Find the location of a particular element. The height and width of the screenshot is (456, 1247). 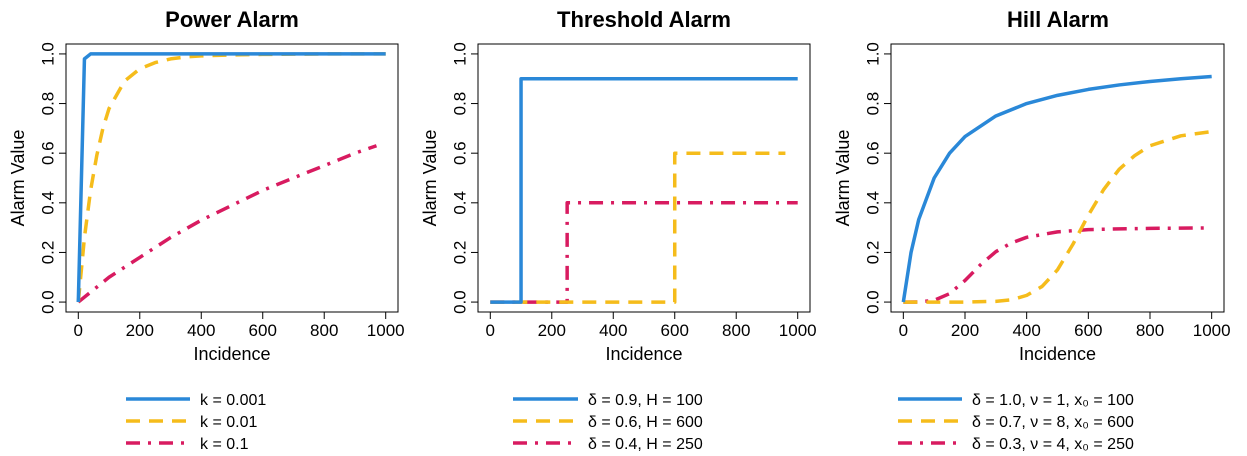

legend-label: δ = 0.4, H = 250 is located at coordinates (645, 444).